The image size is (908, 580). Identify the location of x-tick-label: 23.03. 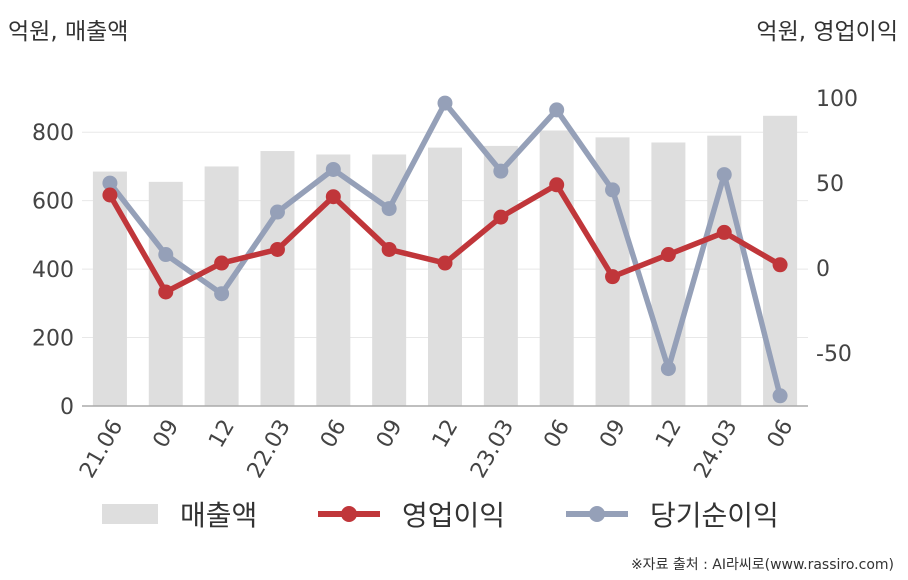
(492, 449).